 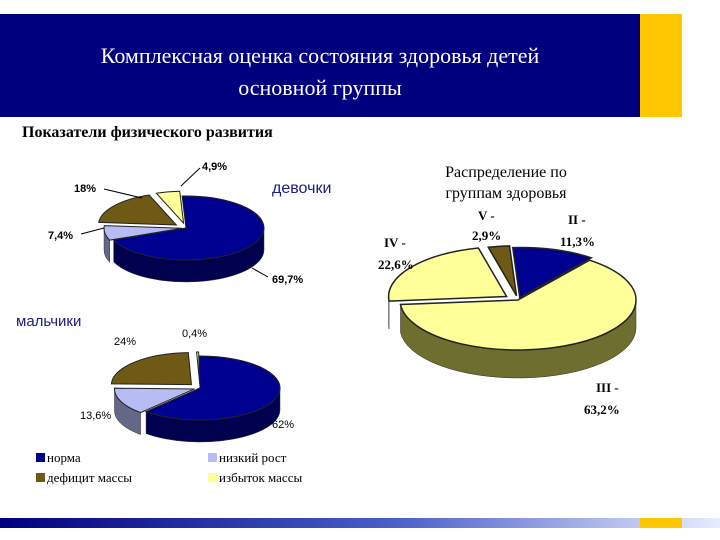 I want to click on groups-label-ii-top: II -, so click(x=577, y=219).